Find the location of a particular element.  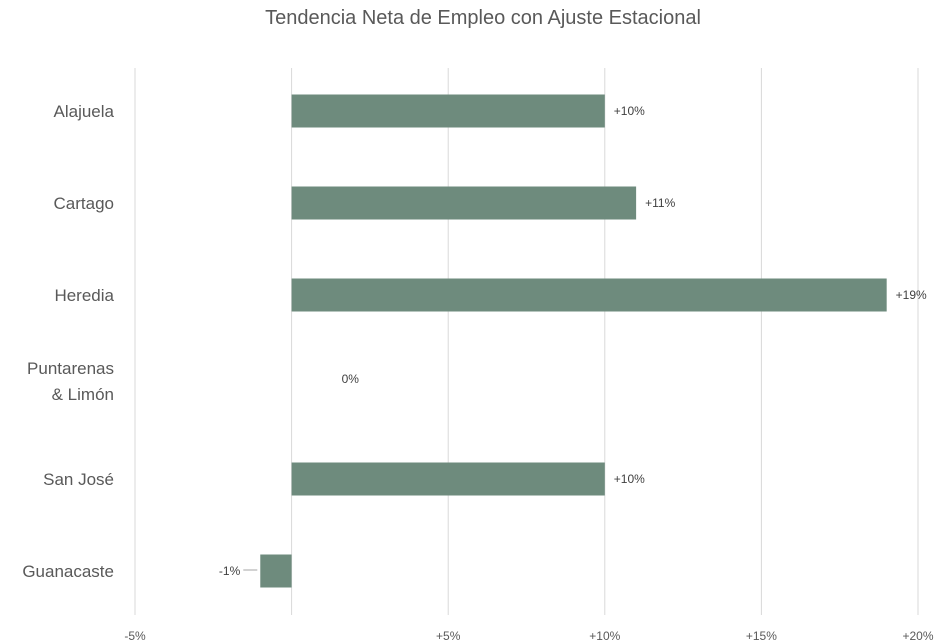

category-label: San José is located at coordinates (78, 479).